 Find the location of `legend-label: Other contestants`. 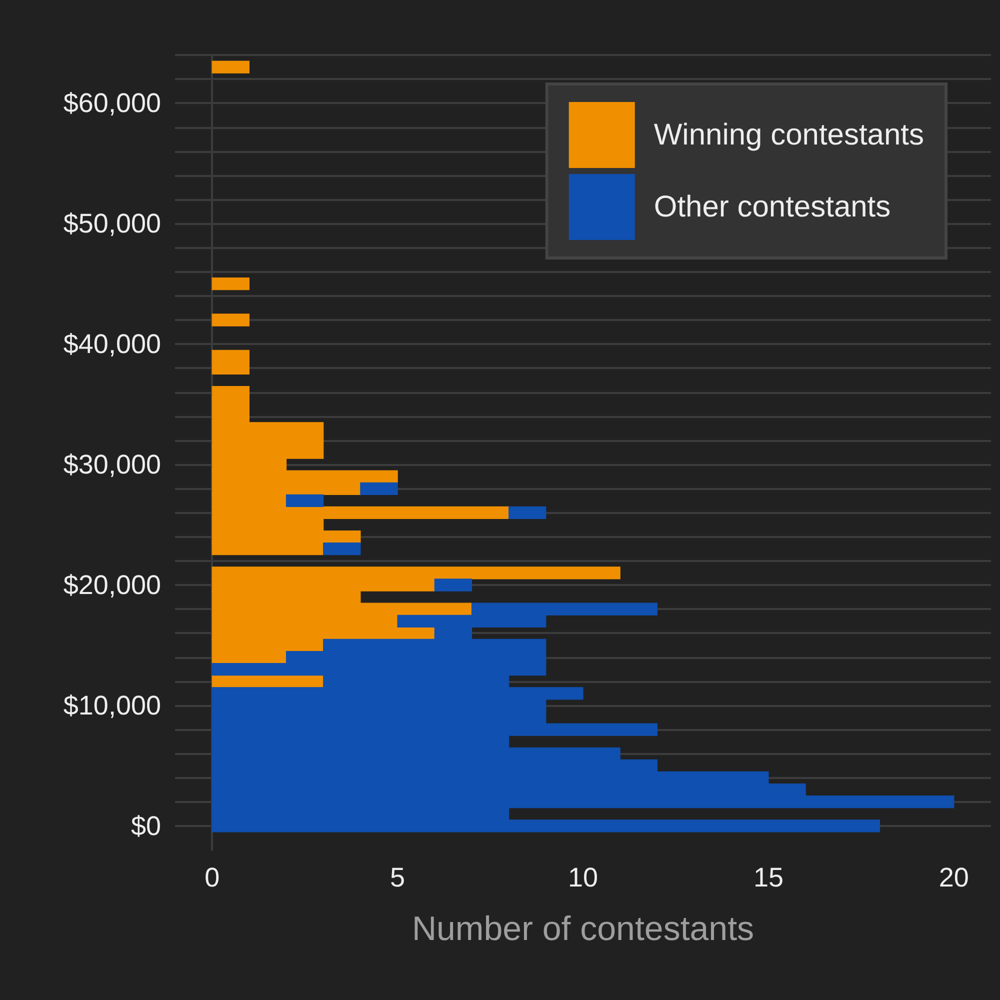

legend-label: Other contestants is located at coordinates (772, 207).